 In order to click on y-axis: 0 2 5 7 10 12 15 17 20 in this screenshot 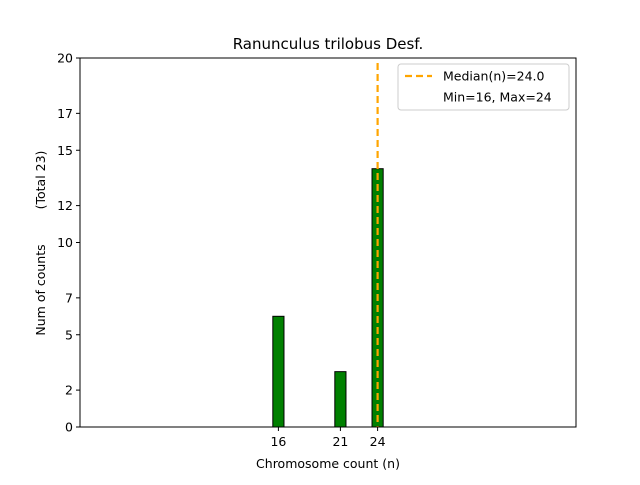, I will do `click(68, 243)`.